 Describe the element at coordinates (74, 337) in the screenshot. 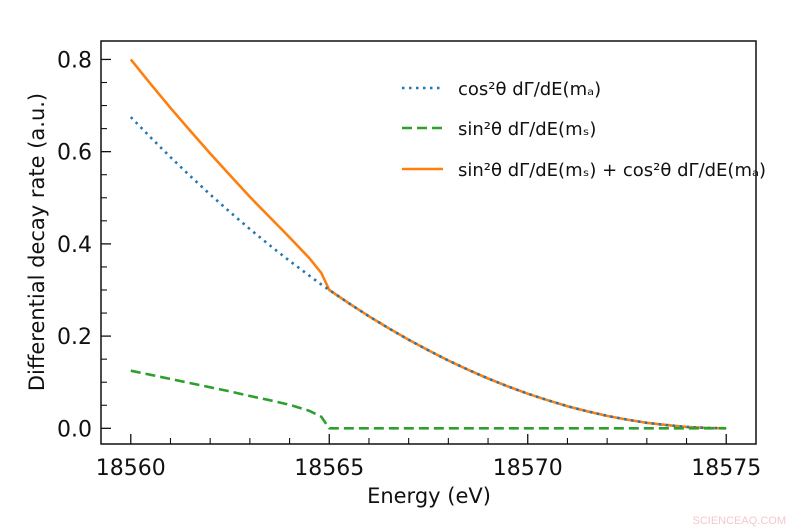

I see `y-tick-label: 0.2` at that location.